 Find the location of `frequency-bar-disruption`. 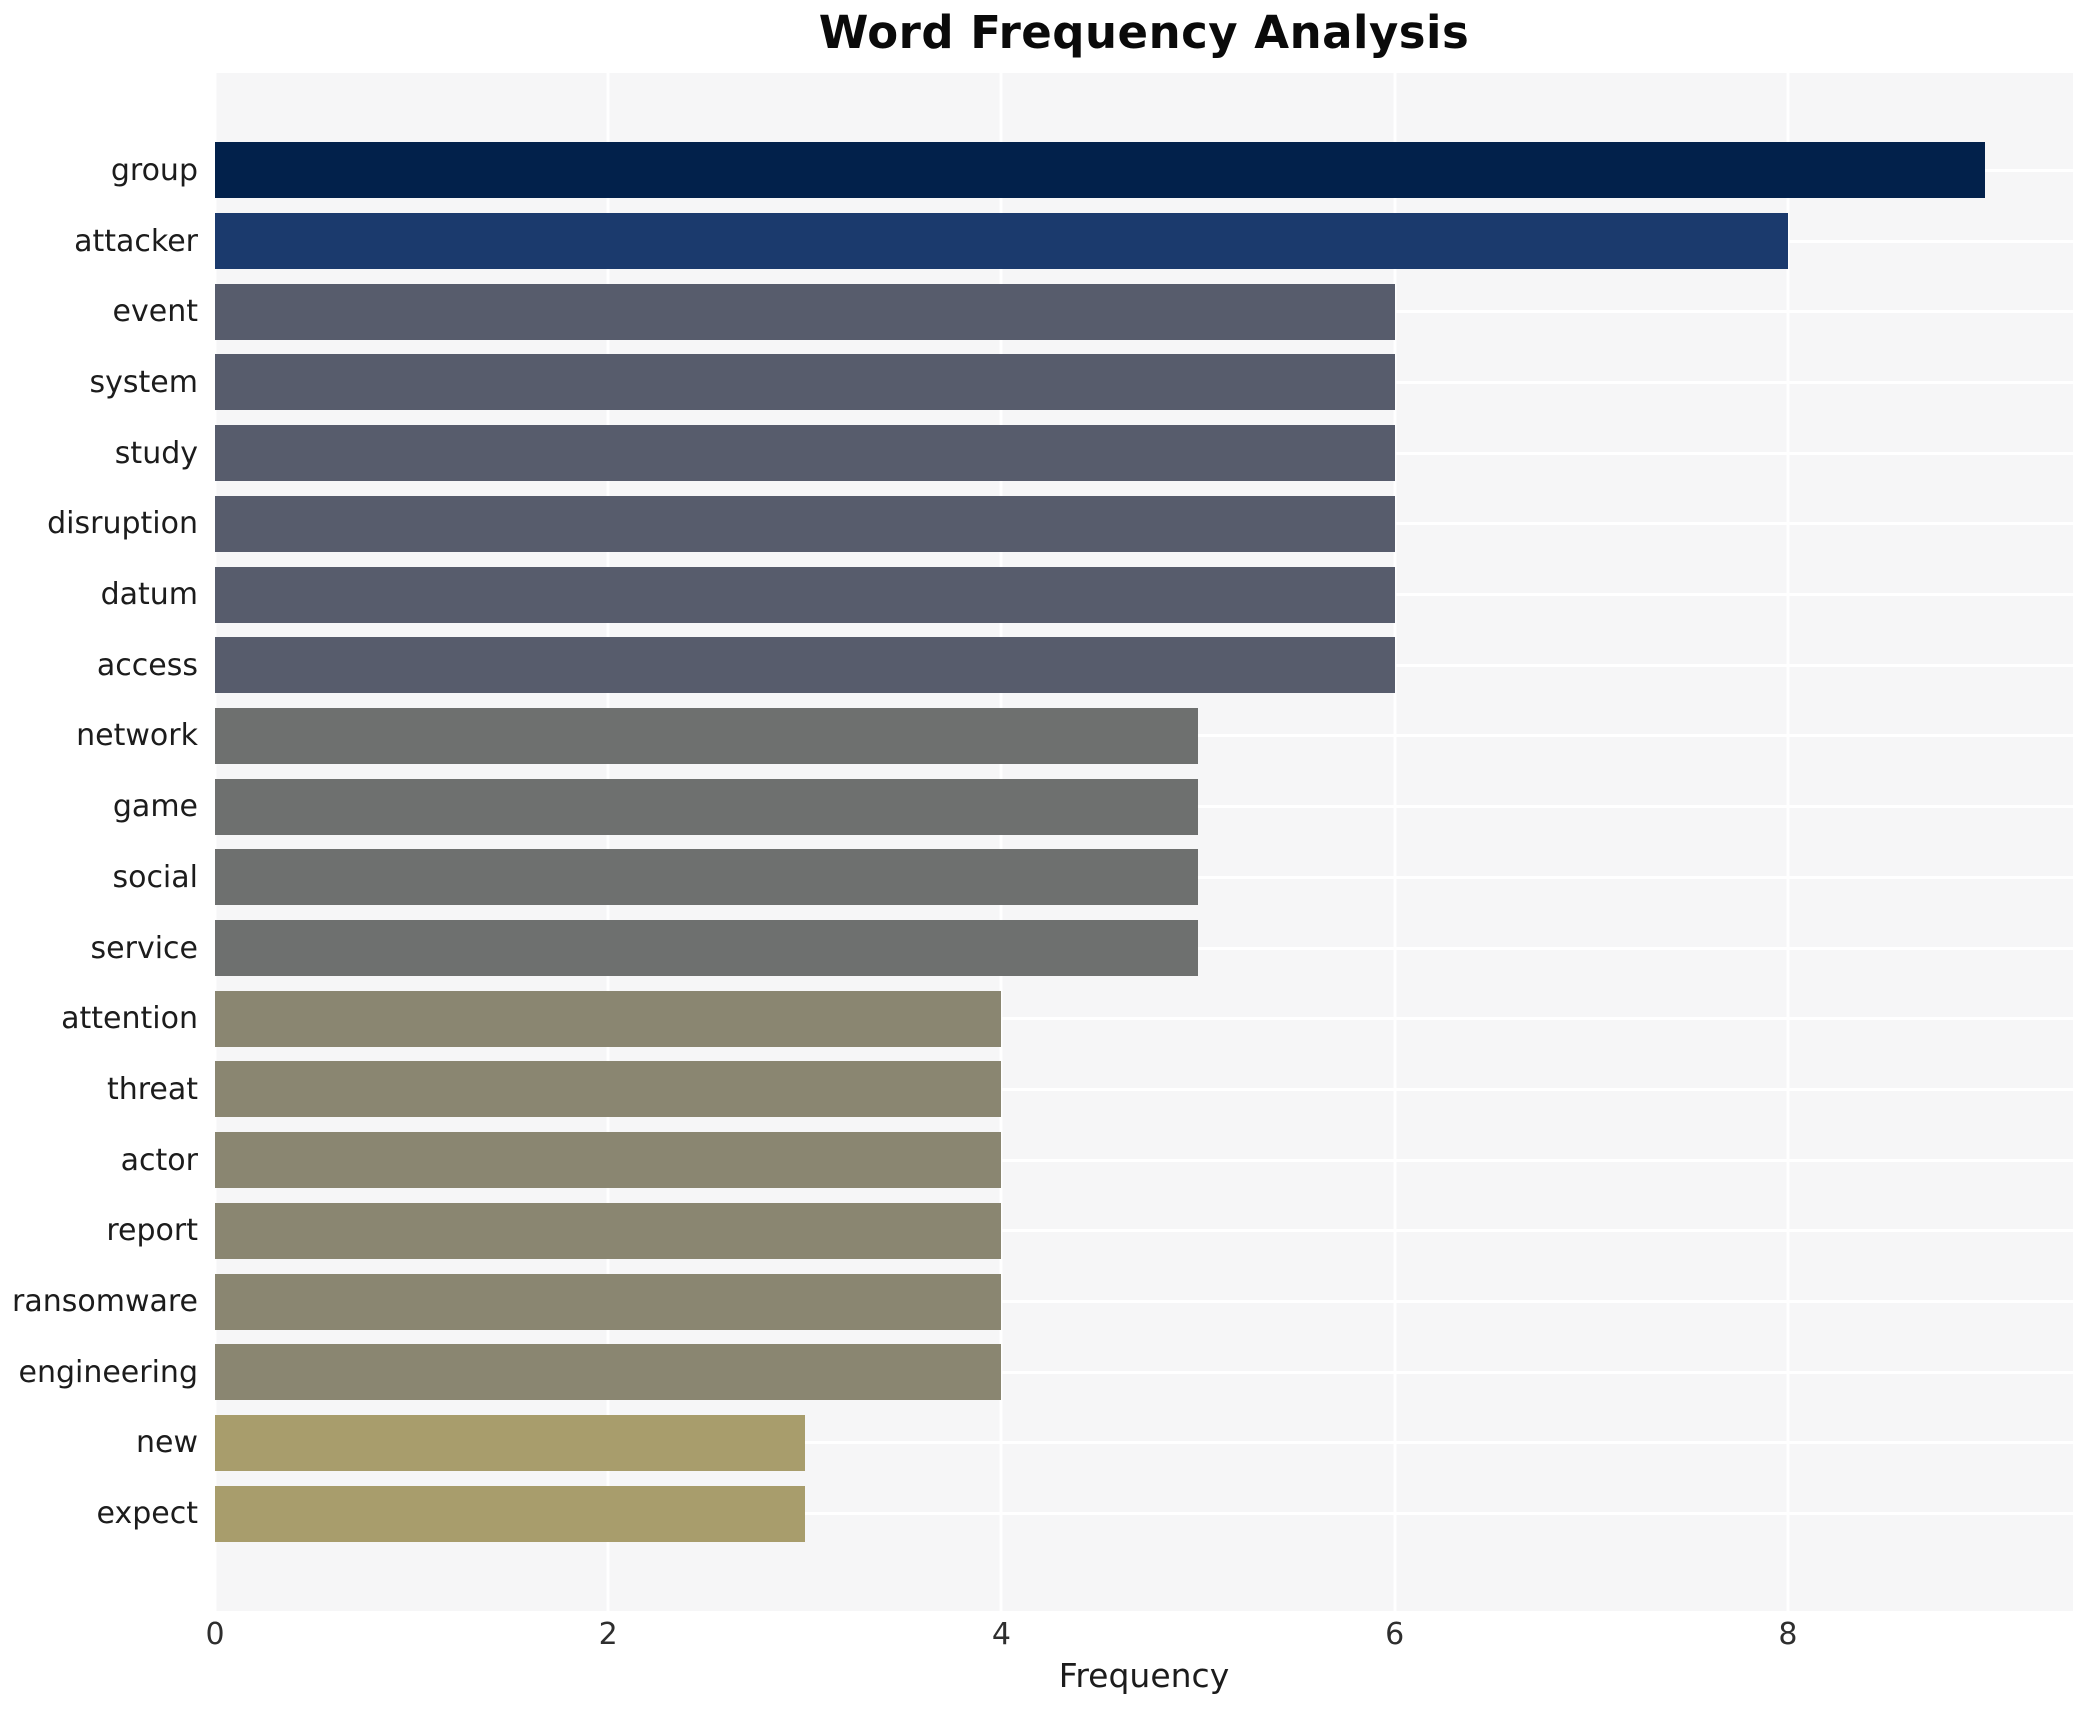

frequency-bar-disruption is located at coordinates (805, 523).